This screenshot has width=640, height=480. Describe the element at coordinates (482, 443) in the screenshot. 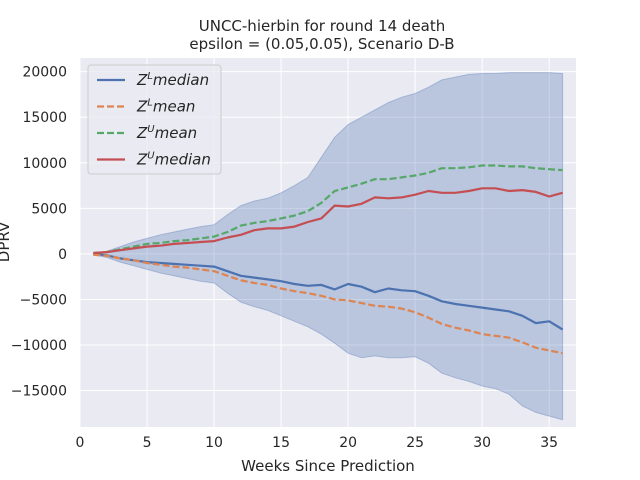

I see `x-tick-label: 30` at that location.